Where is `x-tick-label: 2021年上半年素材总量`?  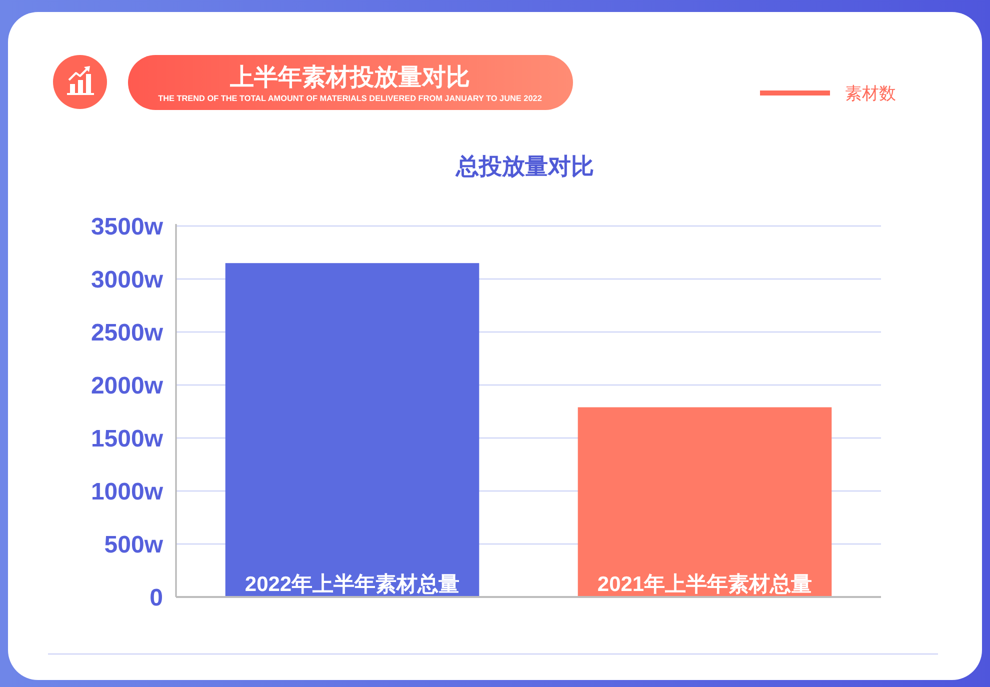
x-tick-label: 2021年上半年素材总量 is located at coordinates (704, 584).